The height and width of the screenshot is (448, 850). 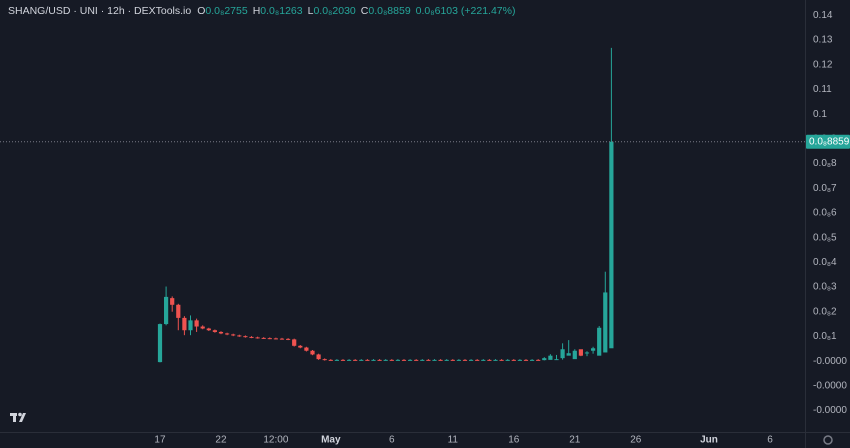 What do you see at coordinates (825, 237) in the screenshot?
I see `y-tick-label: 0.0₈5` at bounding box center [825, 237].